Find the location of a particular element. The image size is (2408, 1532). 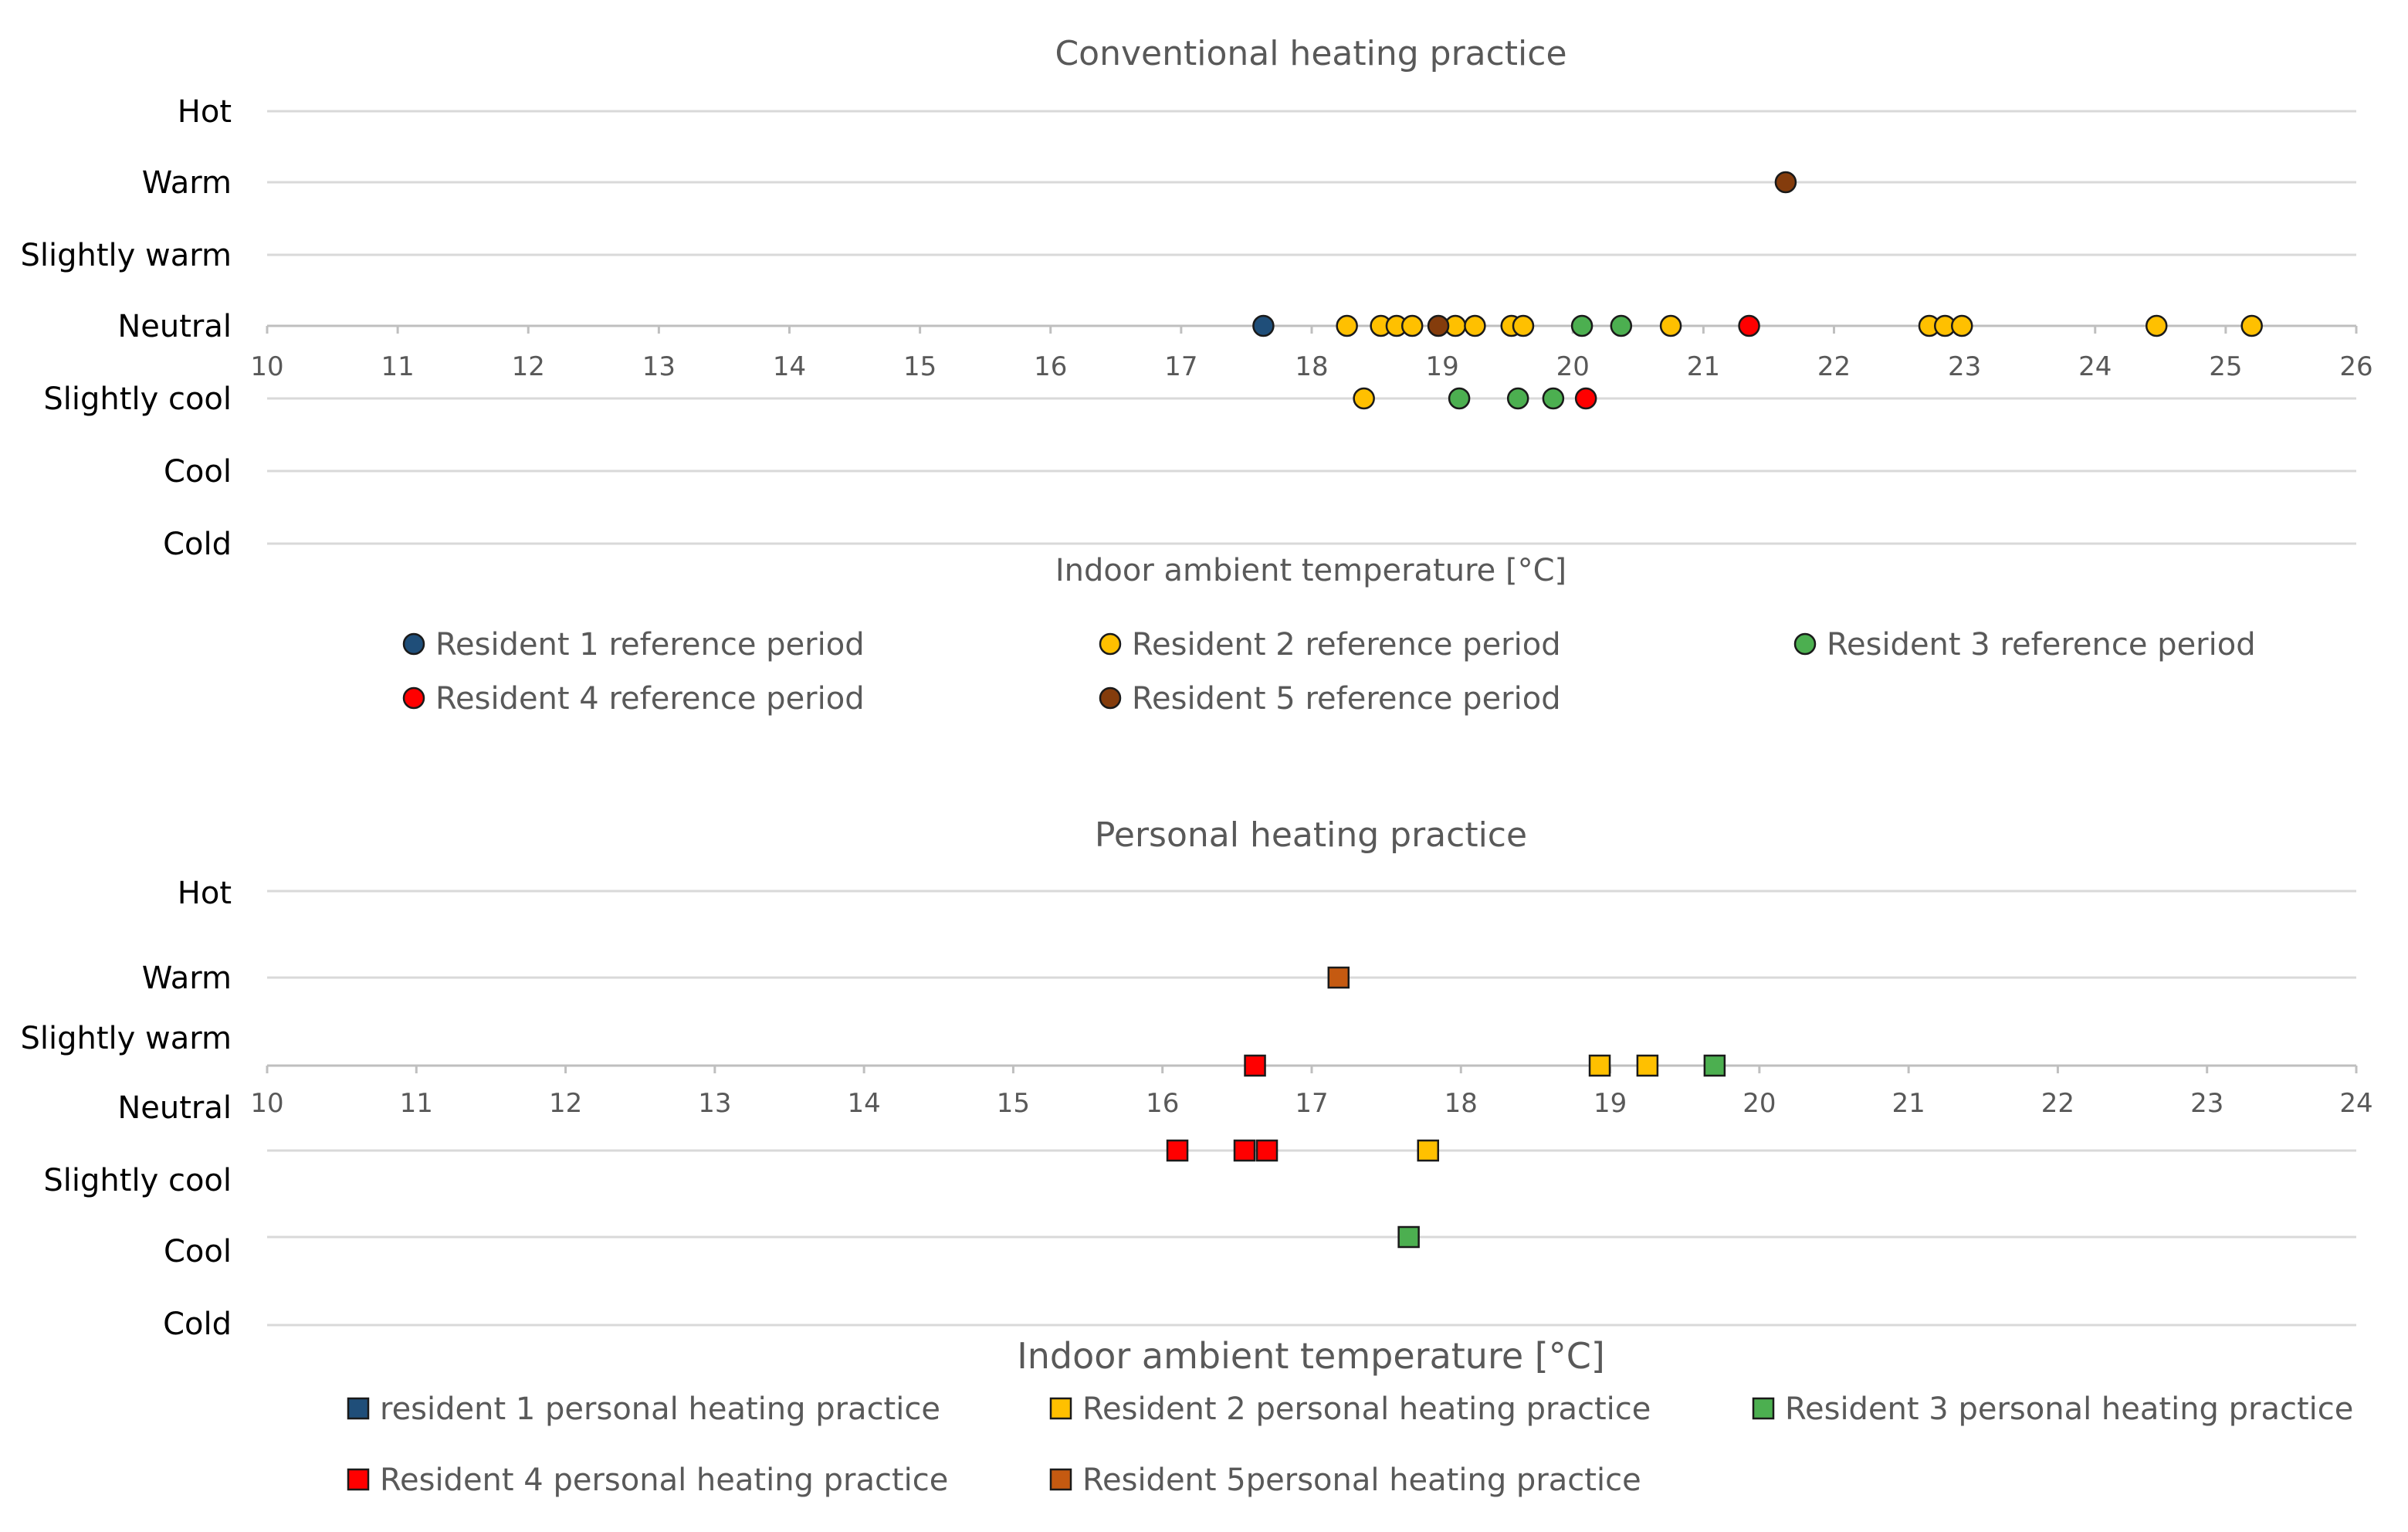

legend-label: Resident 2 personal heating practice is located at coordinates (1366, 1409).